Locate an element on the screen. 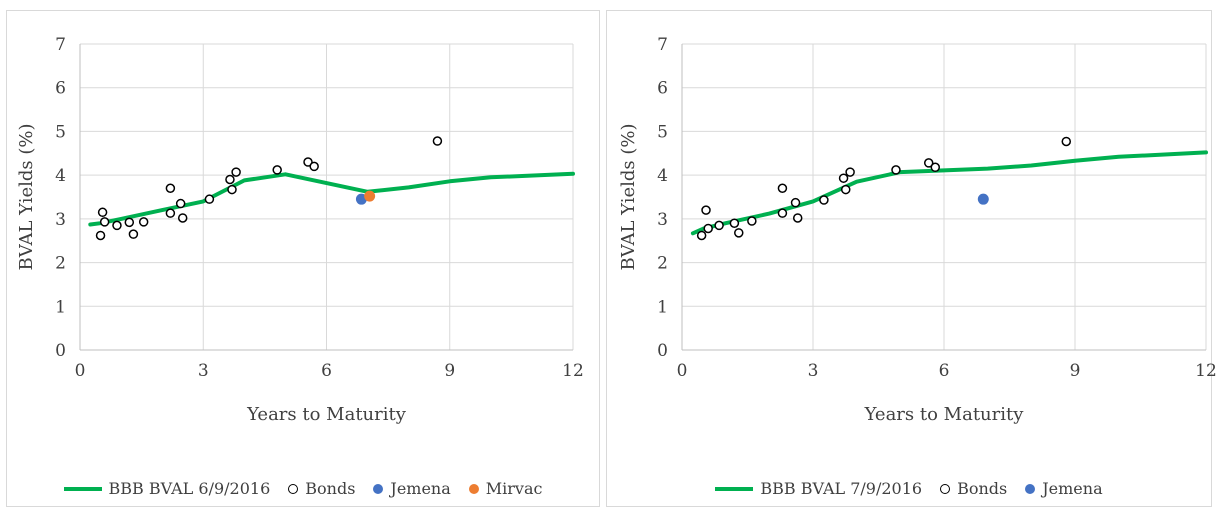  legend-right: BBB BVAL 7/9/2016 Bonds Jemena is located at coordinates (909, 488).